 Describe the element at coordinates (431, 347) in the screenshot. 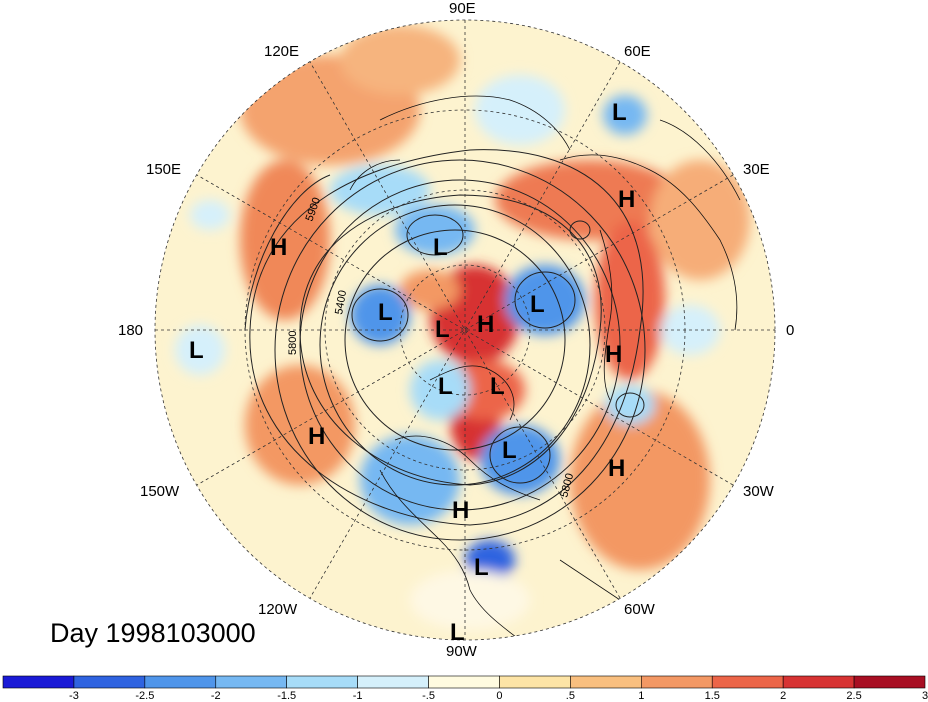

I see `contour-label-group: 5900 5400 5800 5800` at that location.